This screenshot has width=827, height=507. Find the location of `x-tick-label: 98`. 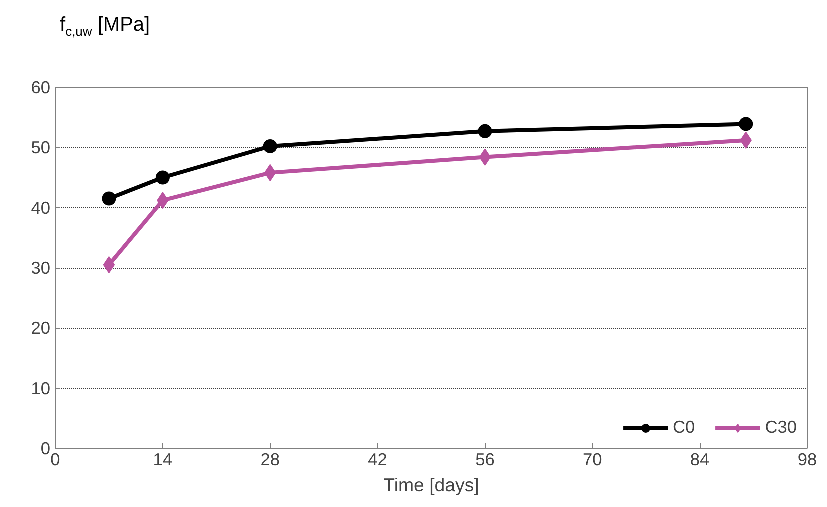

x-tick-label: 98 is located at coordinates (808, 460).